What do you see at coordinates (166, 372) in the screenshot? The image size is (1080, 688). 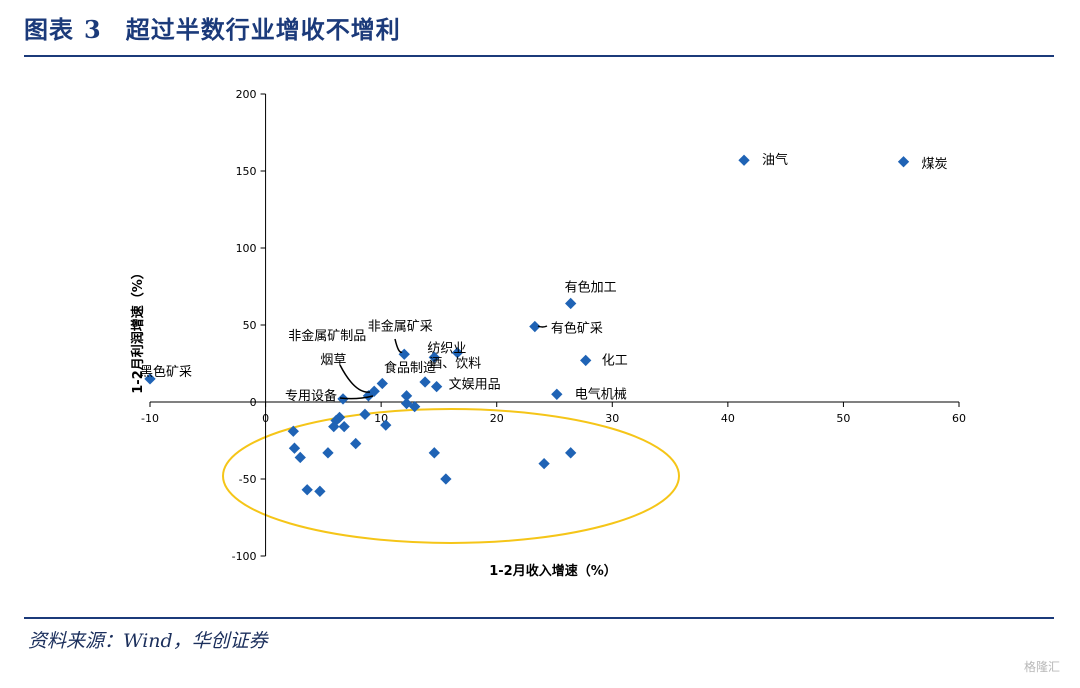 I see `data-point-label: 黑色矿采` at bounding box center [166, 372].